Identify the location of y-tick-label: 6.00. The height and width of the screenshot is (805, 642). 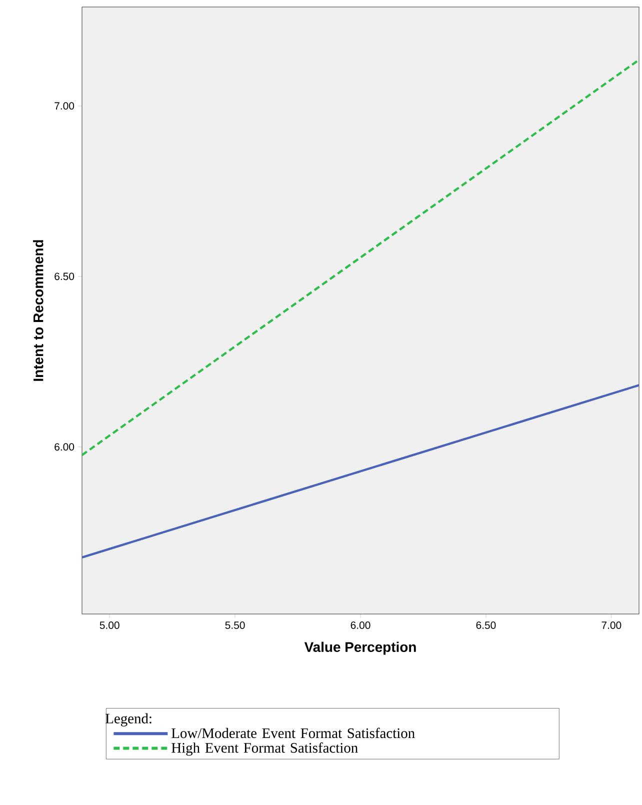
(64, 447).